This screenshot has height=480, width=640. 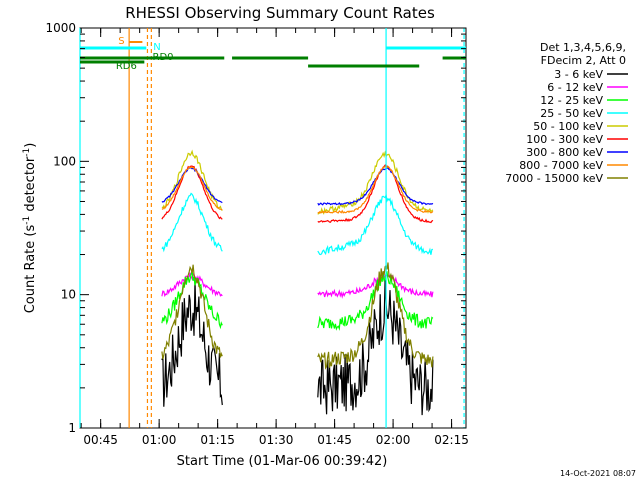 I want to click on flag-label-rd6: RD6, so click(x=126, y=66).